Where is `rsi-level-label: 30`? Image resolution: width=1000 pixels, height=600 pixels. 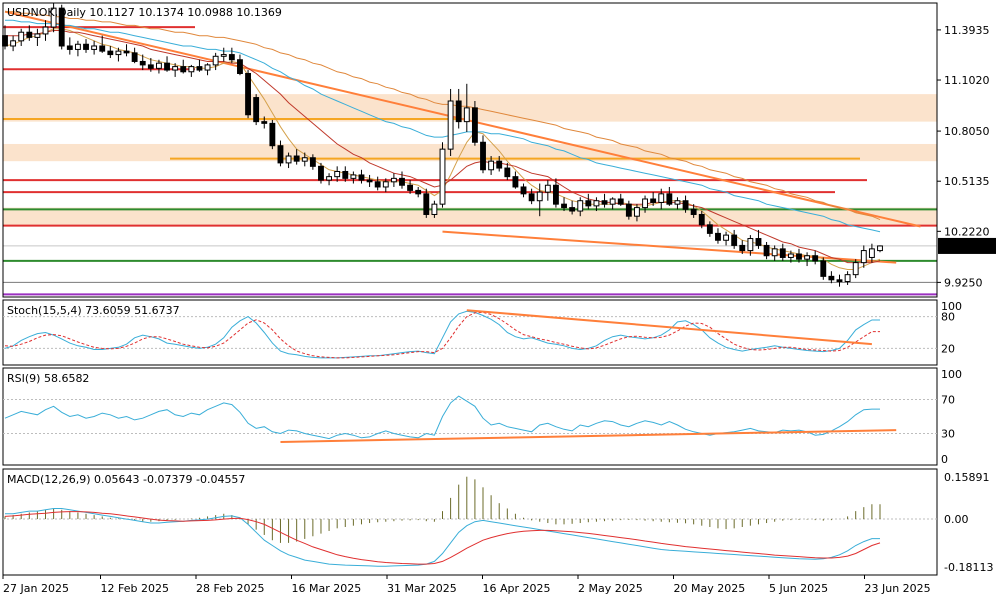 rsi-level-label: 30 is located at coordinates (948, 434).